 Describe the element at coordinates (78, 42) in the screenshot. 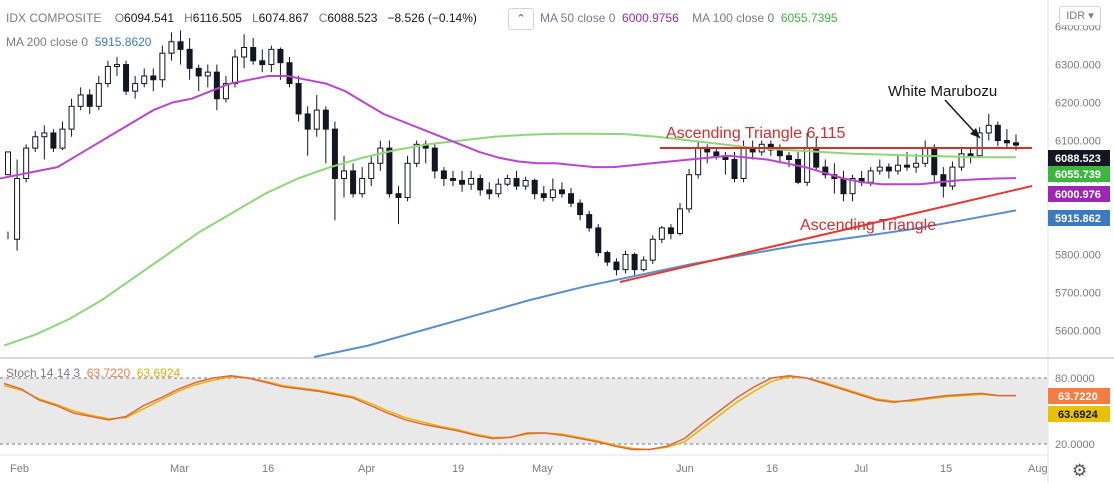

I see `ma200-legend: MA 200 close 0 5915.8620` at that location.